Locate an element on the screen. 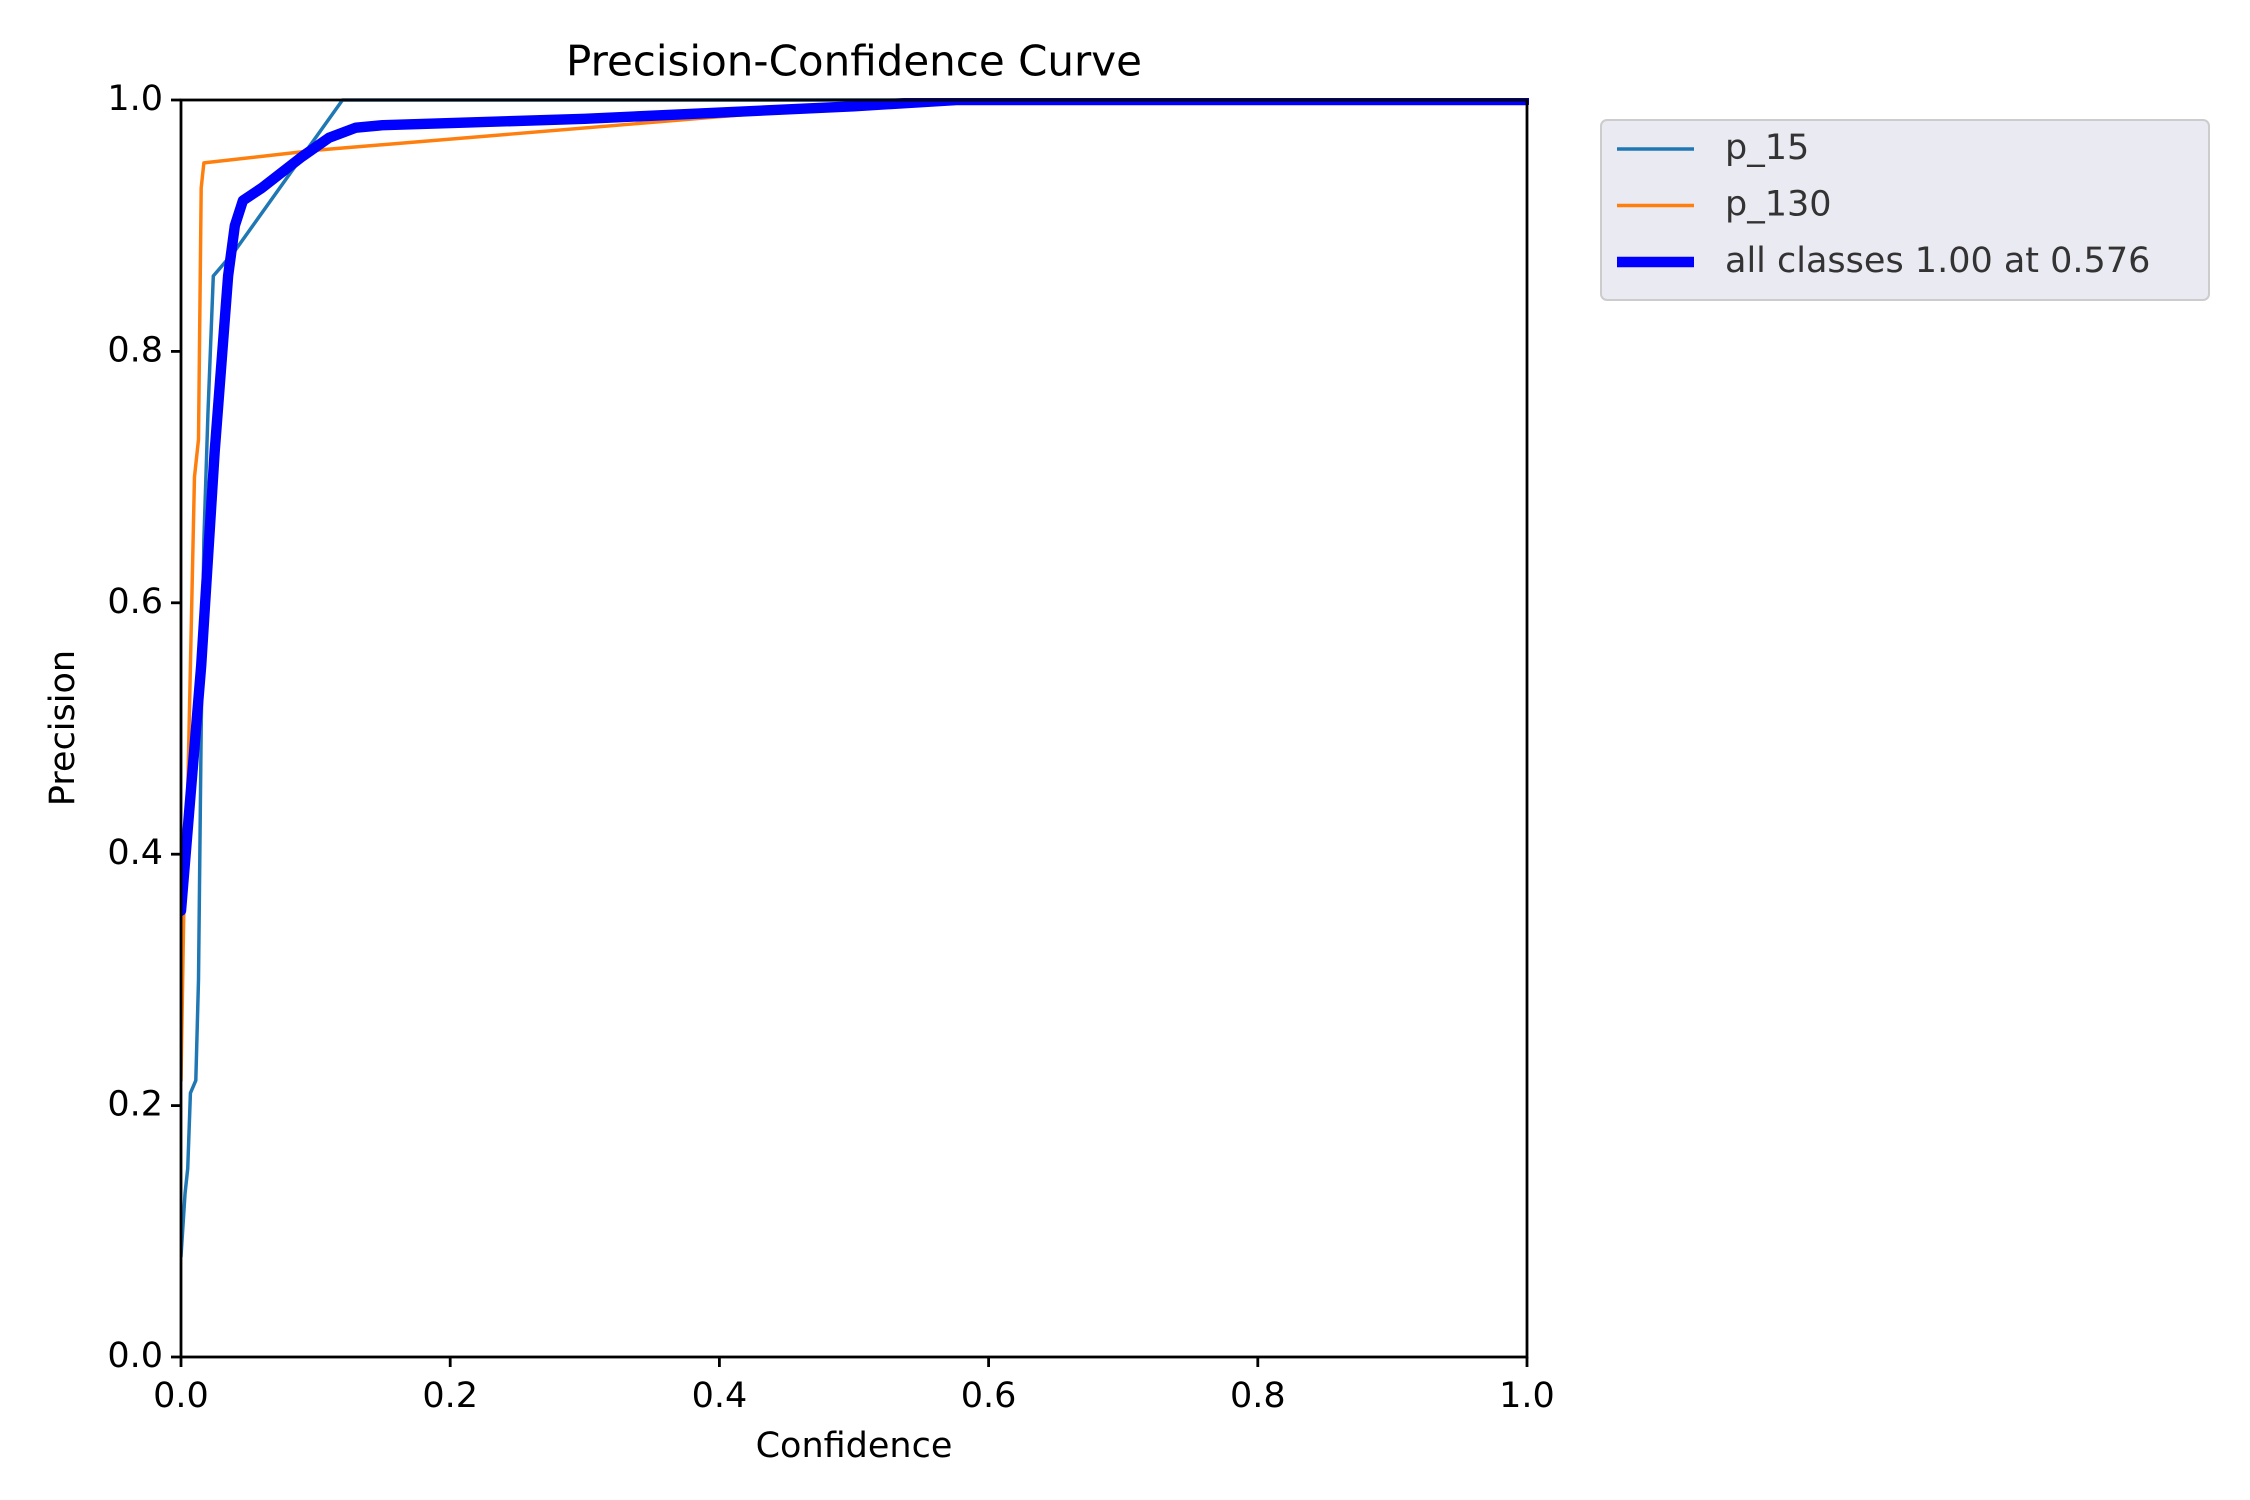 This screenshot has width=2250, height=1500. y-tick-label: 0.2 is located at coordinates (135, 1105).